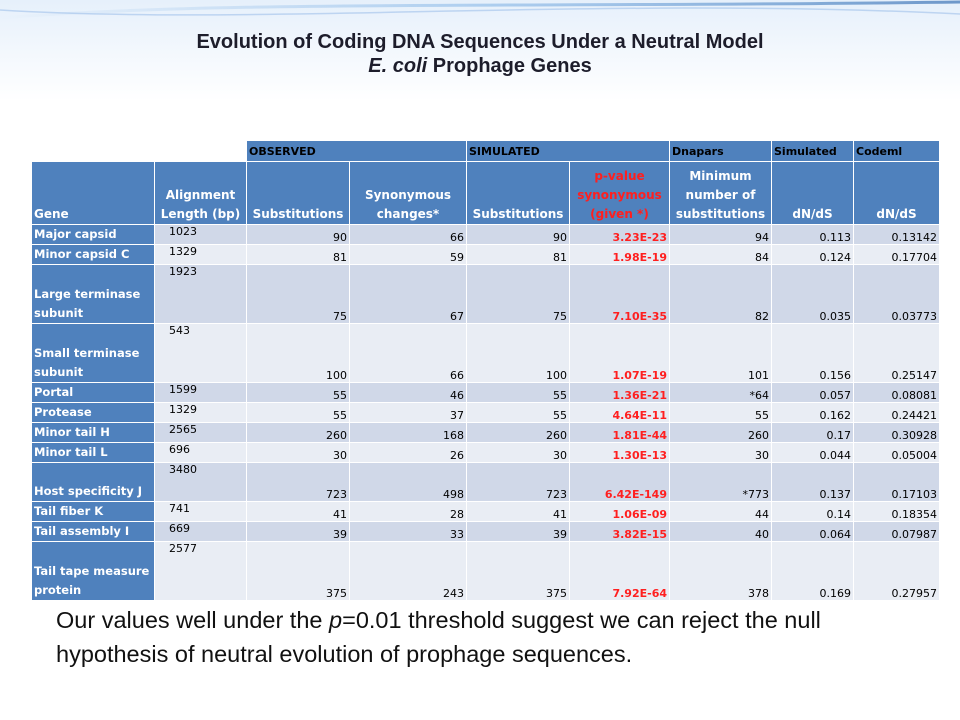 This screenshot has height=720, width=960. I want to click on conclusion-p-symbol: p, so click(336, 620).